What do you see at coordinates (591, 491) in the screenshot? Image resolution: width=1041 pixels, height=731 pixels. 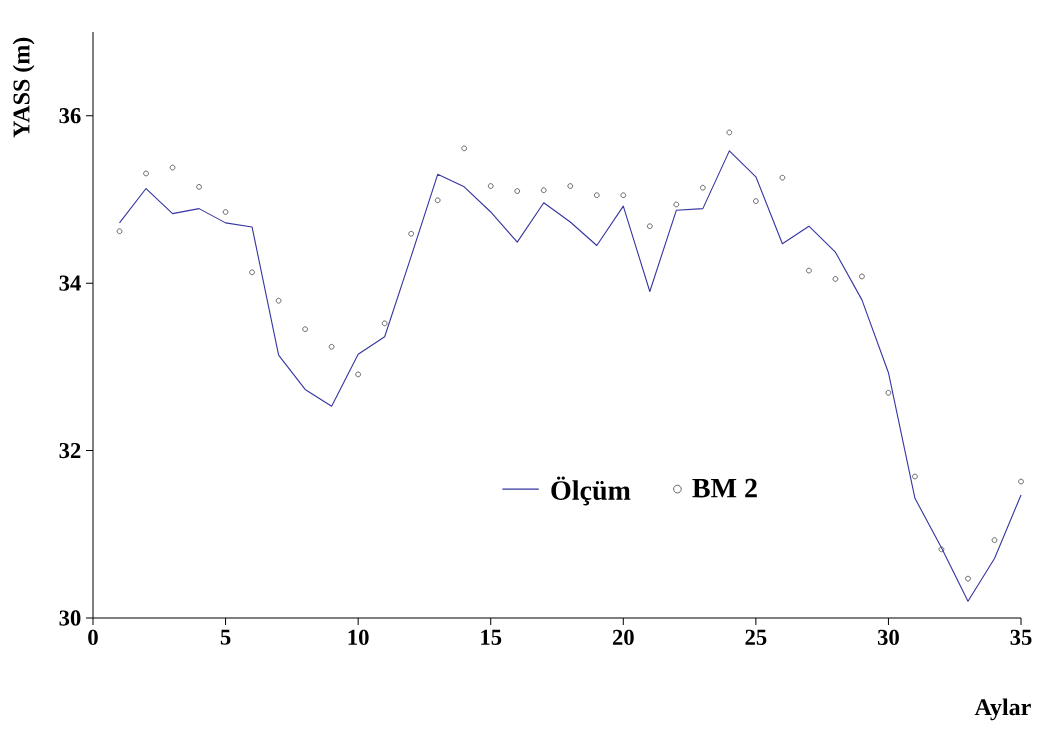 I see `legend-label: Ölçüm` at bounding box center [591, 491].